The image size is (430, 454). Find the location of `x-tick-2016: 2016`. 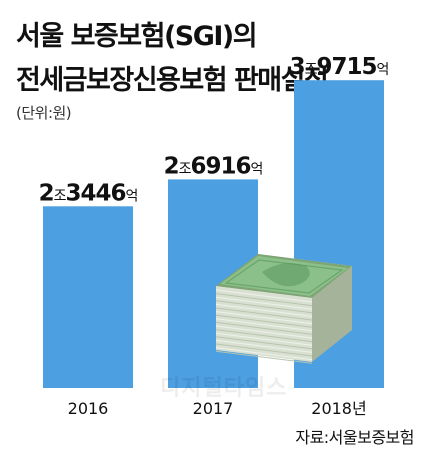

x-tick-2016: 2016 is located at coordinates (88, 408).